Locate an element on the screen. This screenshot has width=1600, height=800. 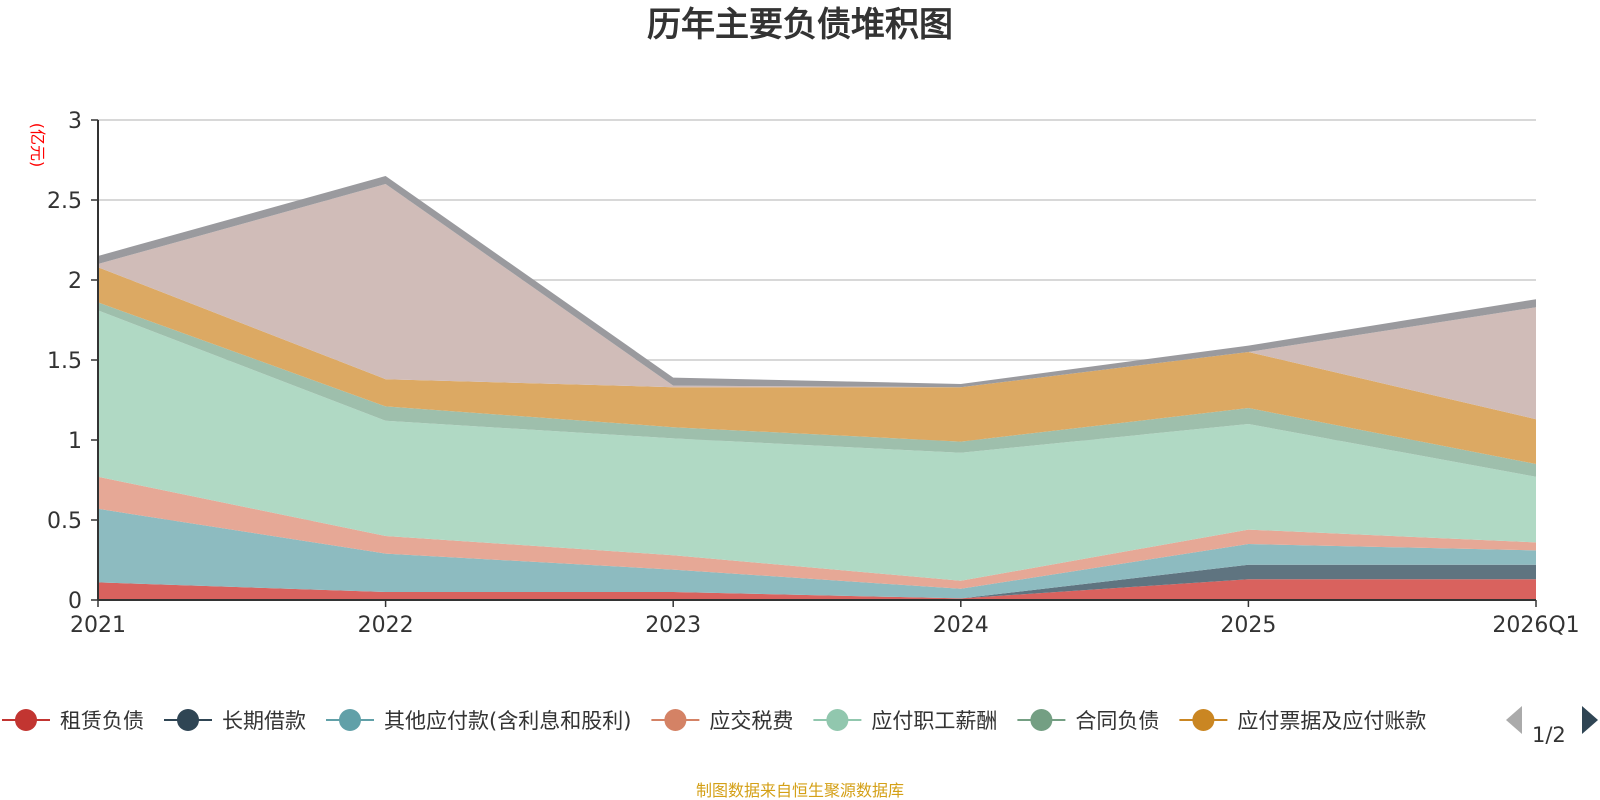
x-tick-label: 2024 is located at coordinates (961, 625).